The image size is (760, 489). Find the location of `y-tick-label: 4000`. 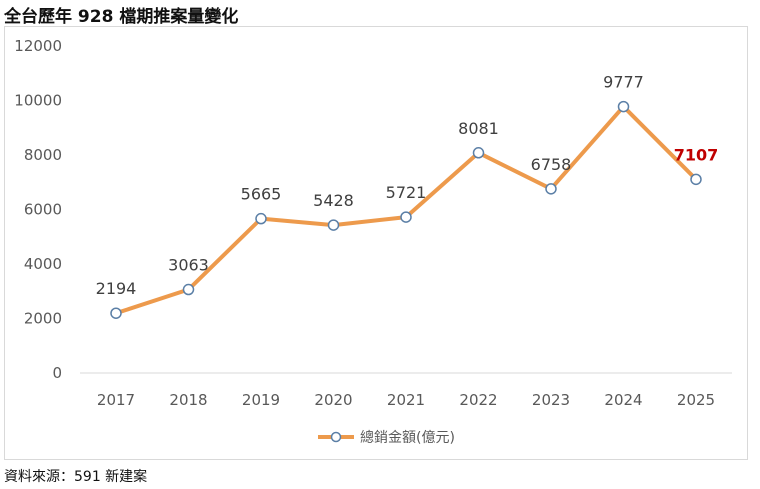

y-tick-label: 4000 is located at coordinates (43, 264).